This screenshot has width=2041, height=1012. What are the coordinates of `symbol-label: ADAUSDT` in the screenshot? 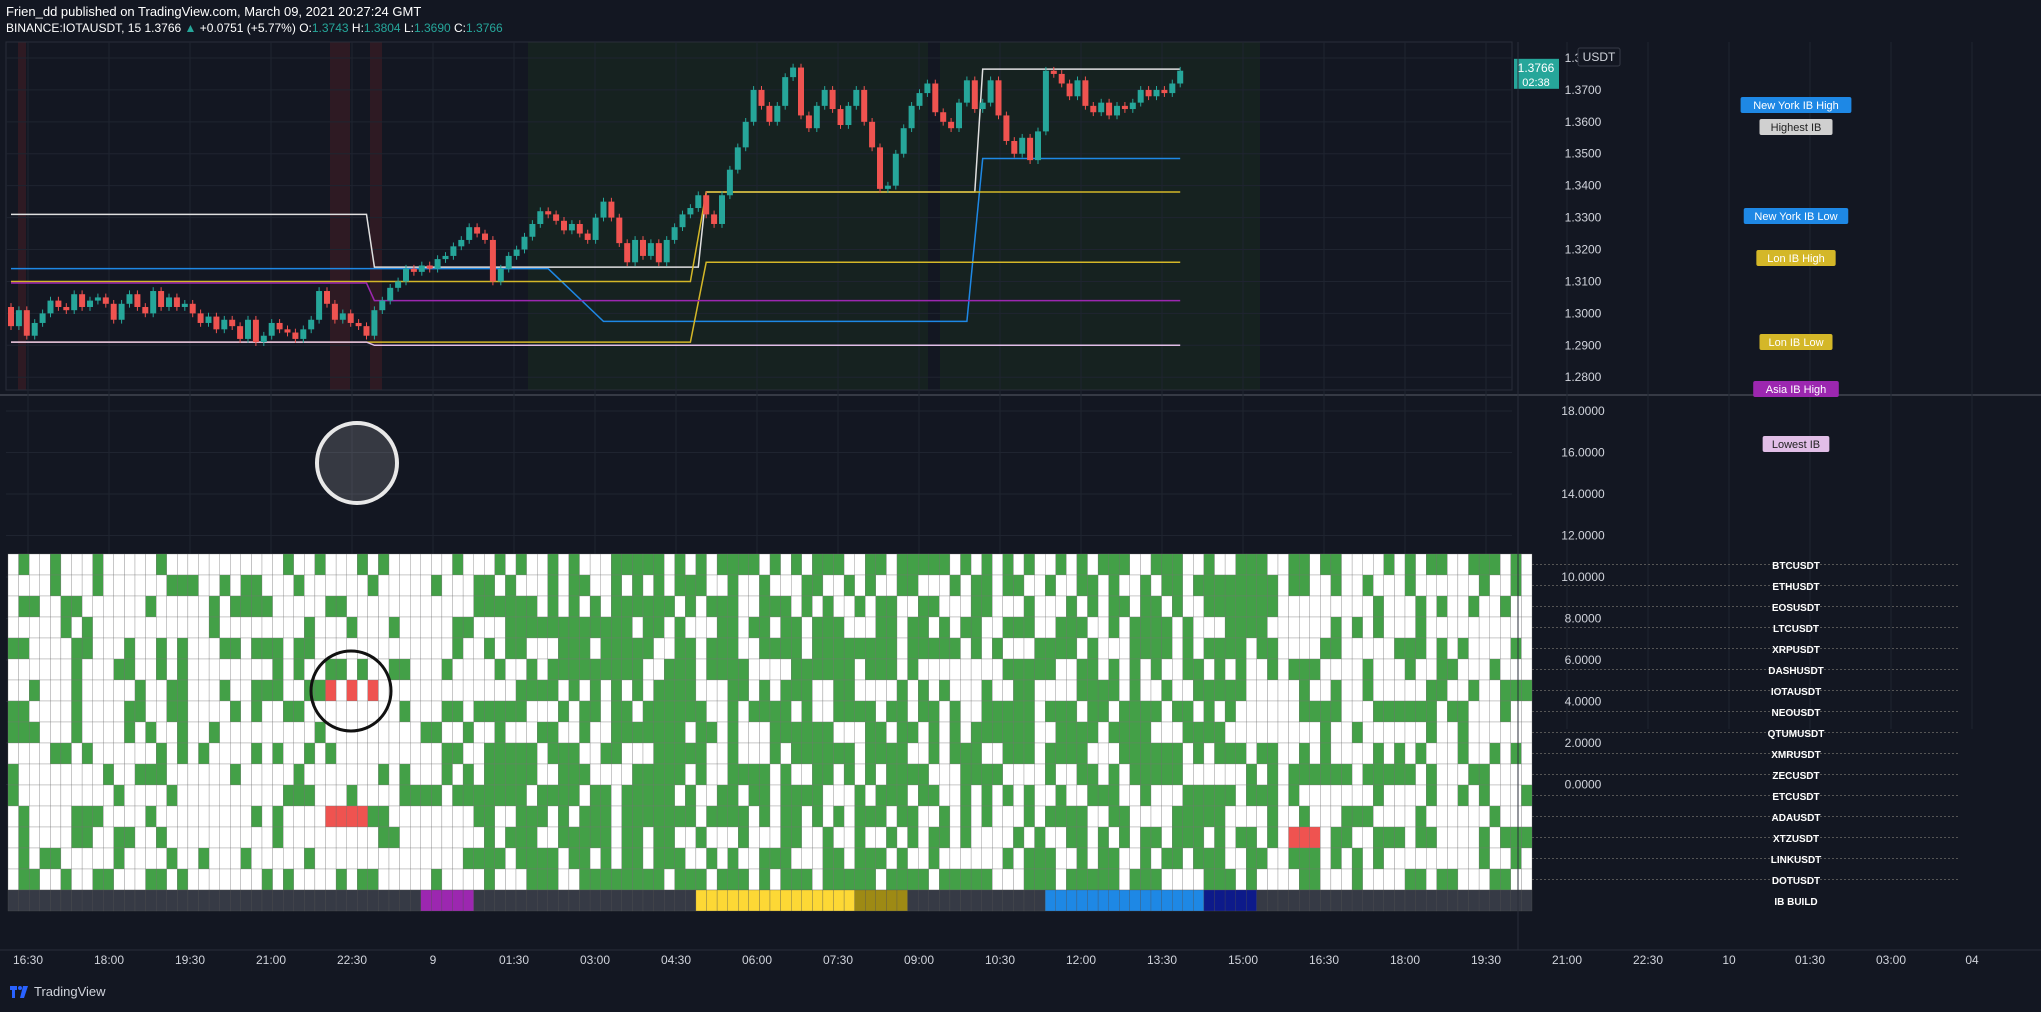 It's located at (1796, 818).